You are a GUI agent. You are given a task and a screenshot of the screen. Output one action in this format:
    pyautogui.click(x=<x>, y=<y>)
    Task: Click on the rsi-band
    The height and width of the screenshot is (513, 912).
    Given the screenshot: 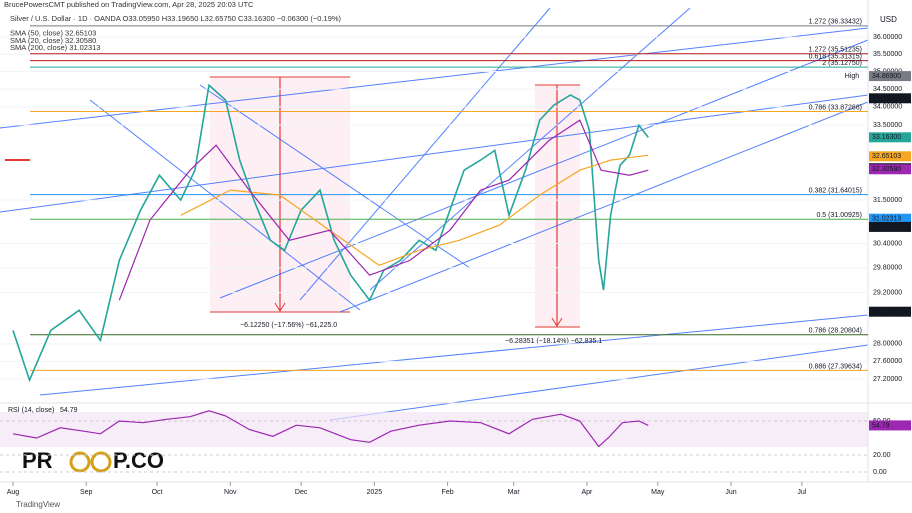 What is the action you would take?
    pyautogui.click(x=434, y=429)
    